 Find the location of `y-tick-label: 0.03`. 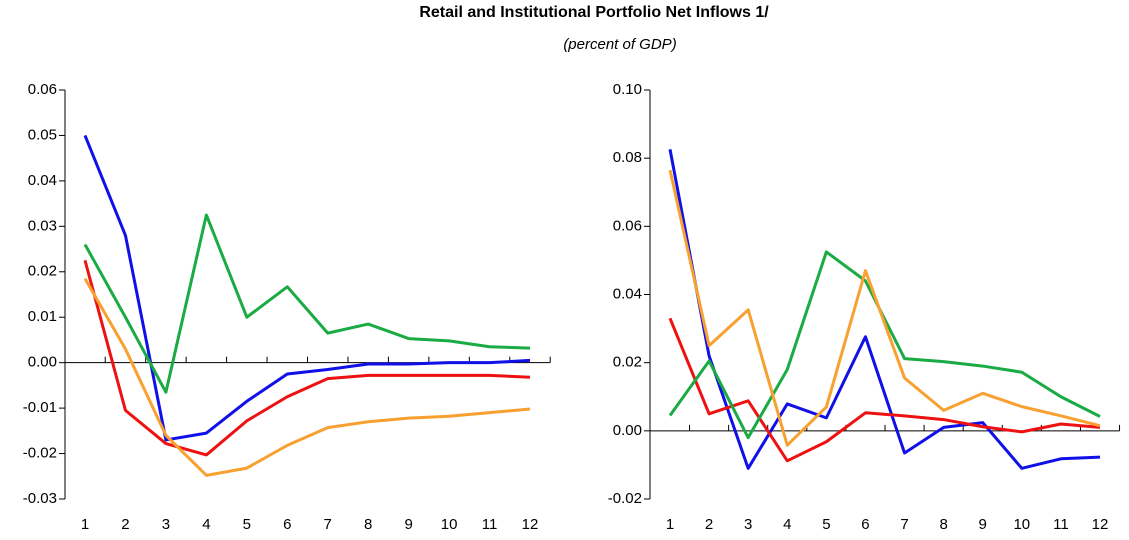

y-tick-label: 0.03 is located at coordinates (42, 225).